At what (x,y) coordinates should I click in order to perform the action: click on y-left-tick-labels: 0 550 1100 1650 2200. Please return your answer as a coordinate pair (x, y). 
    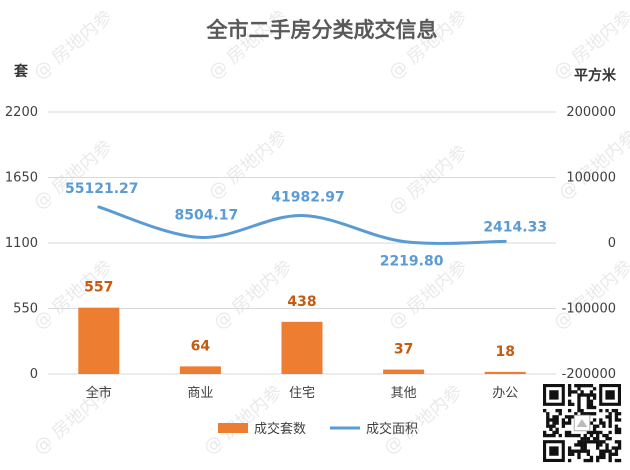
    Looking at the image, I should click on (21, 243).